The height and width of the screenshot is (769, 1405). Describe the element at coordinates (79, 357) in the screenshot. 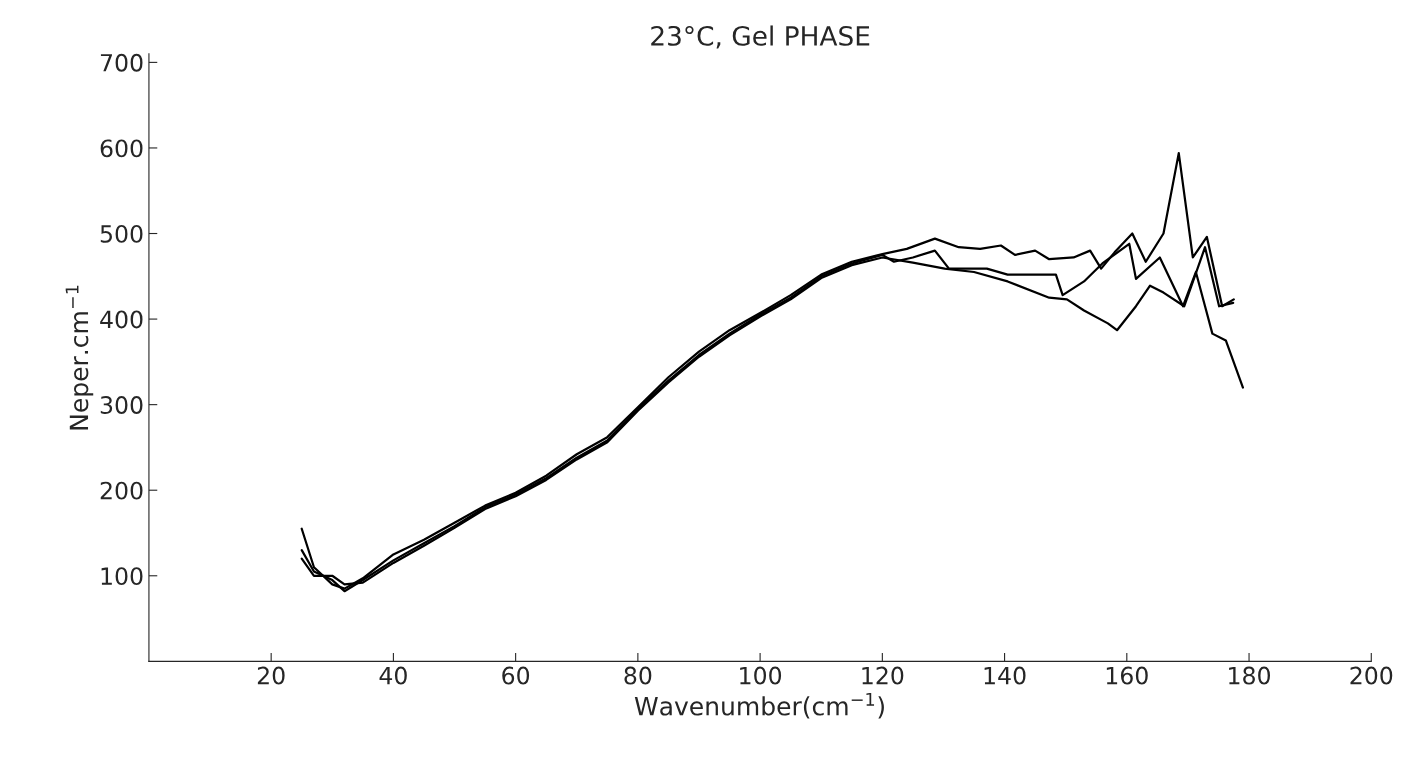

I see `y-axis-title: Neper.cm$^{−1}$` at that location.